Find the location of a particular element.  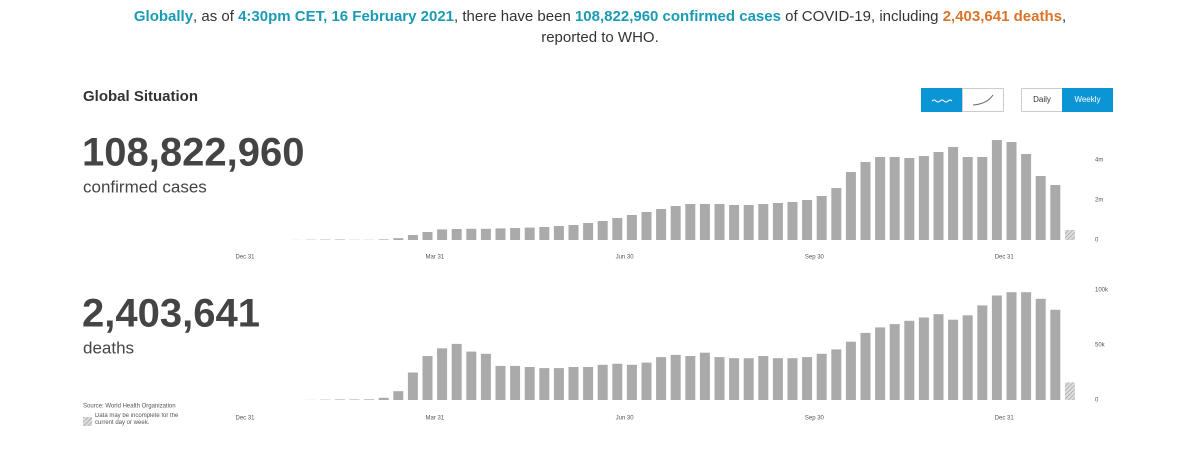

headline-number: 108,822,960 is located at coordinates (193, 153).